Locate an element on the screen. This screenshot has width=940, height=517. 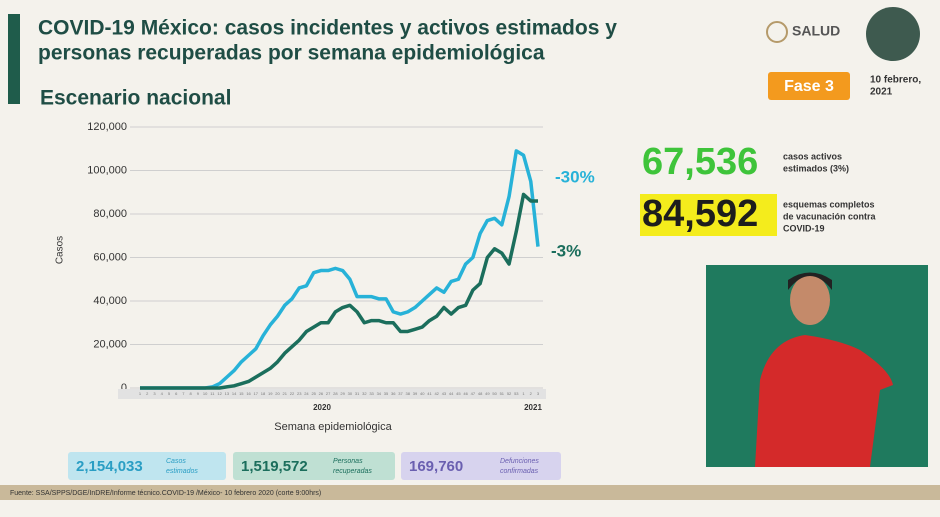
stat-label: estimados (3%) is located at coordinates (816, 168).